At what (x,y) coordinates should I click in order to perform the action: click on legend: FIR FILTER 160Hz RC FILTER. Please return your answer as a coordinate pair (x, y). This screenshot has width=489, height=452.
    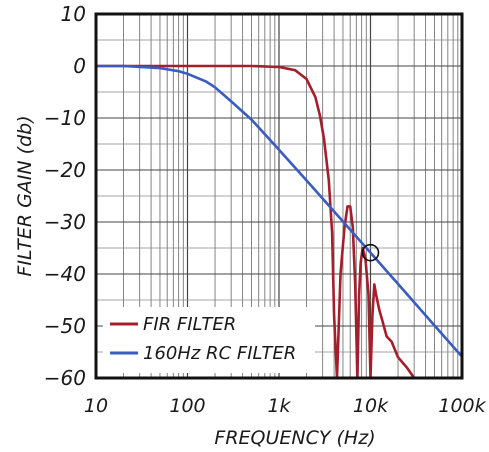
    Looking at the image, I should click on (209, 340).